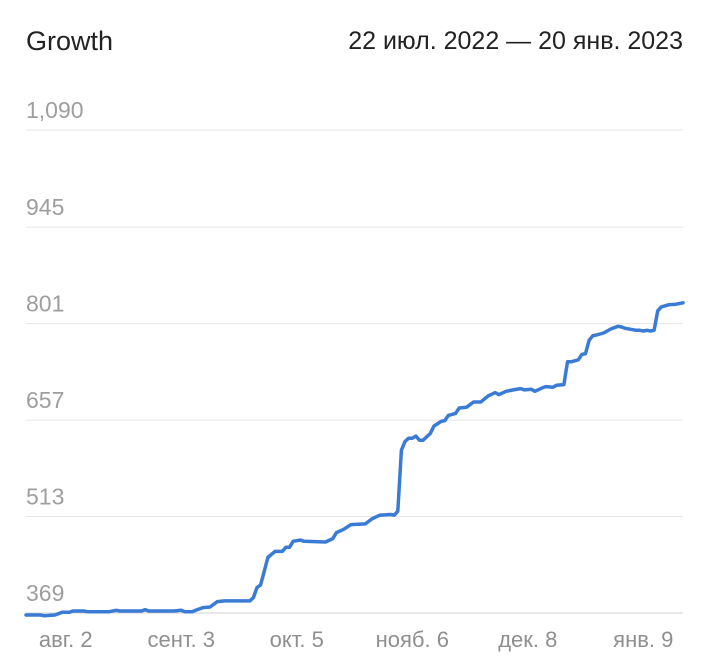 Image resolution: width=707 pixels, height=671 pixels. What do you see at coordinates (45, 497) in the screenshot?
I see `y-tick-label: 513` at bounding box center [45, 497].